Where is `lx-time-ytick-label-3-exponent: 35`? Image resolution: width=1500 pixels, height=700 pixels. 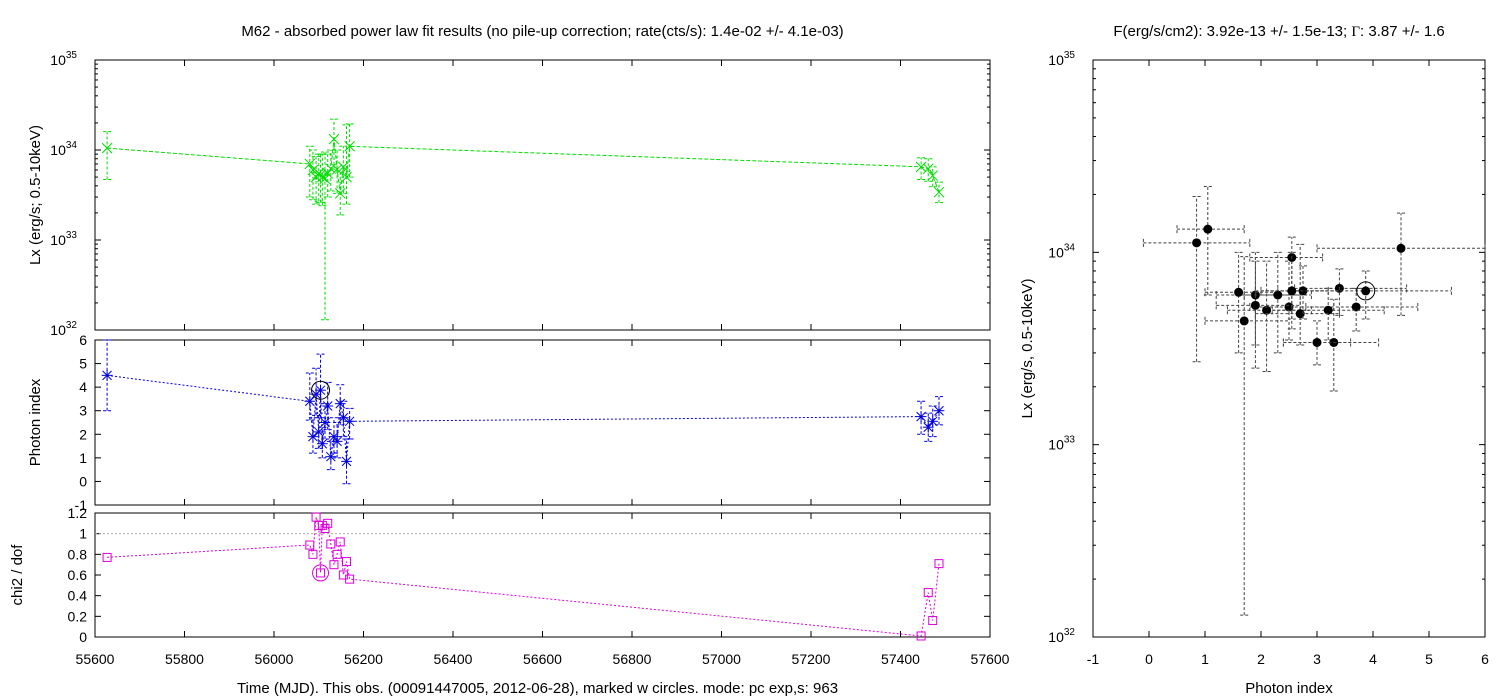 lx-time-ytick-label-3-exponent: 35 is located at coordinates (72, 55).